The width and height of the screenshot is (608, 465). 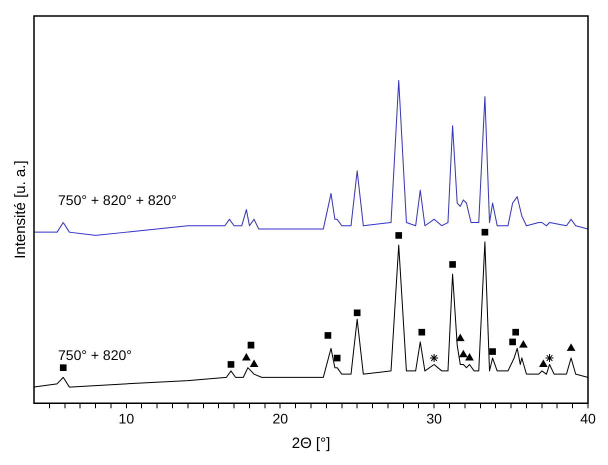 I want to click on x-tick-label: 30, so click(x=434, y=418).